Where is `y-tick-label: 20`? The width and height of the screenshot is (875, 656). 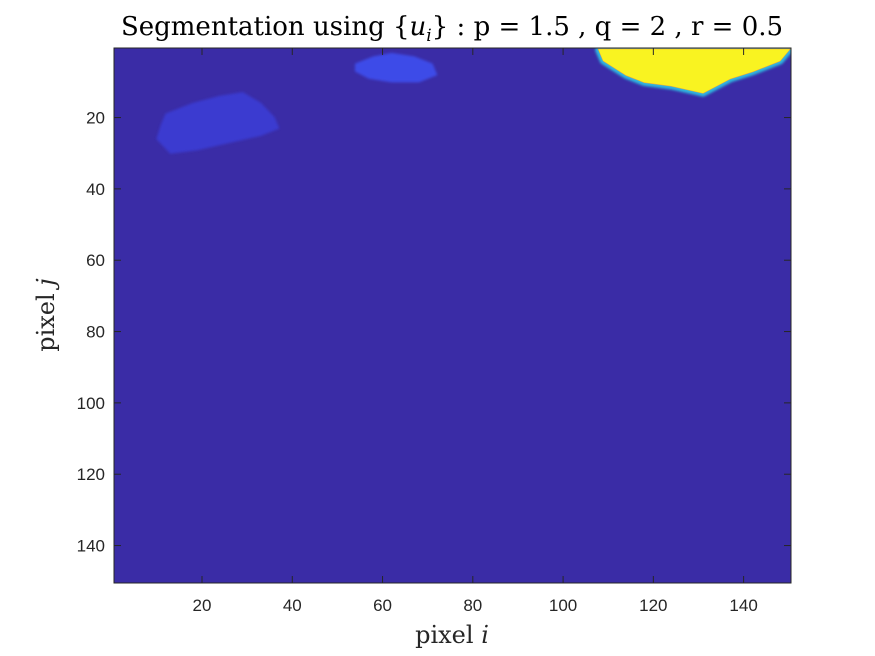 y-tick-label: 20 is located at coordinates (95, 118).